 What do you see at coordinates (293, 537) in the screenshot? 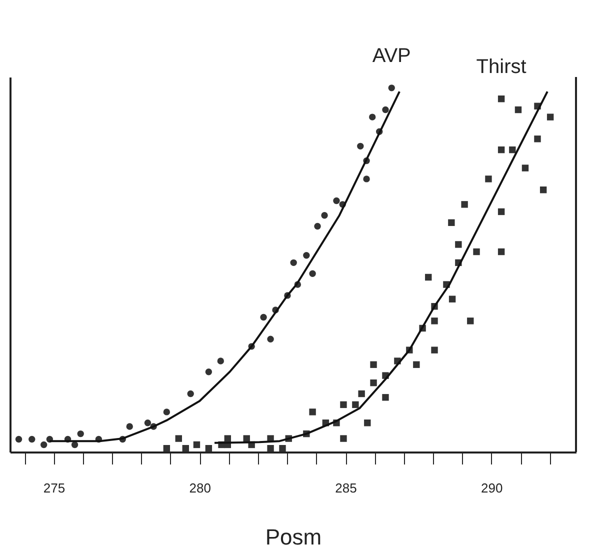
I see `x-axis-title: Posm` at bounding box center [293, 537].